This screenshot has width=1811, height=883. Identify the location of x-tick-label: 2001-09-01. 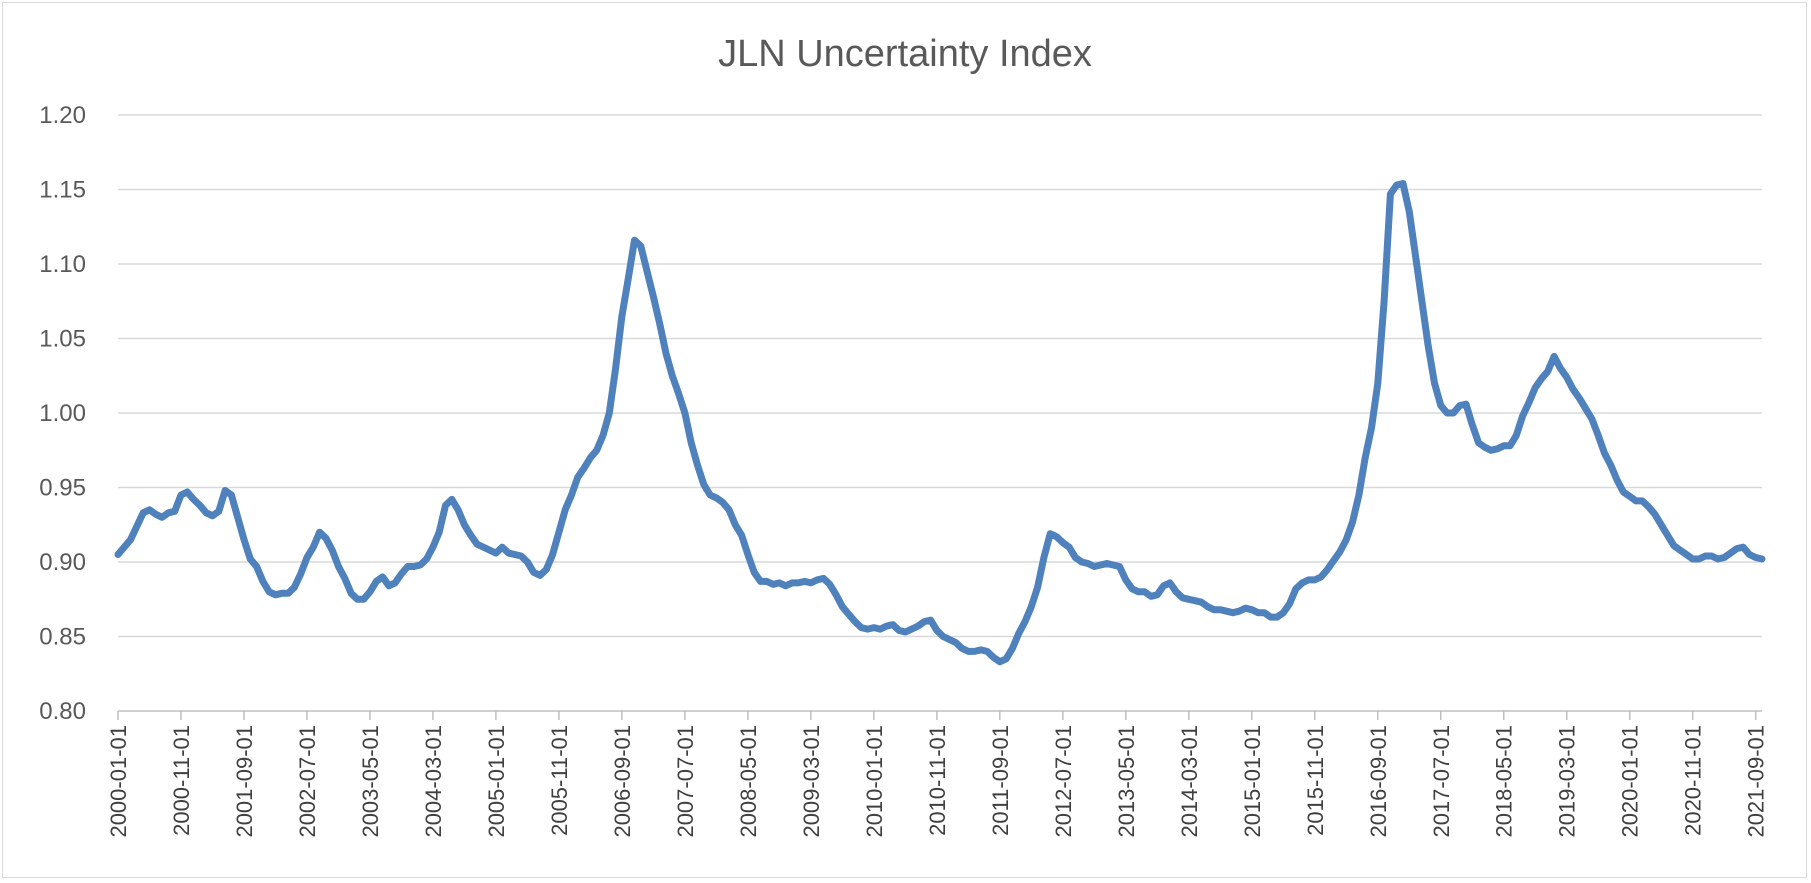
(244, 781).